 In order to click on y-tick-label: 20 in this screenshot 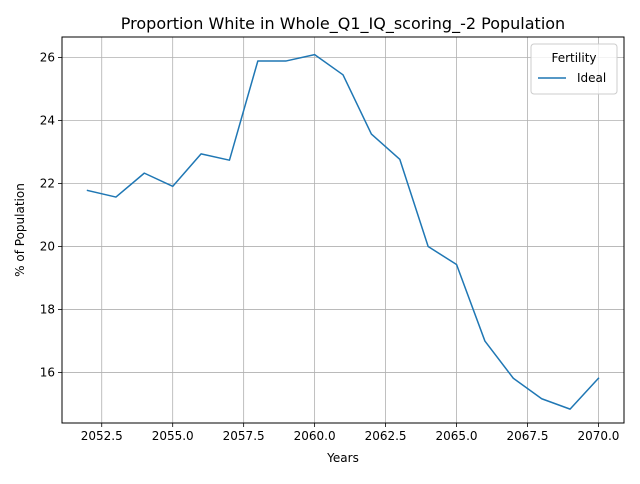, I will do `click(47, 247)`.